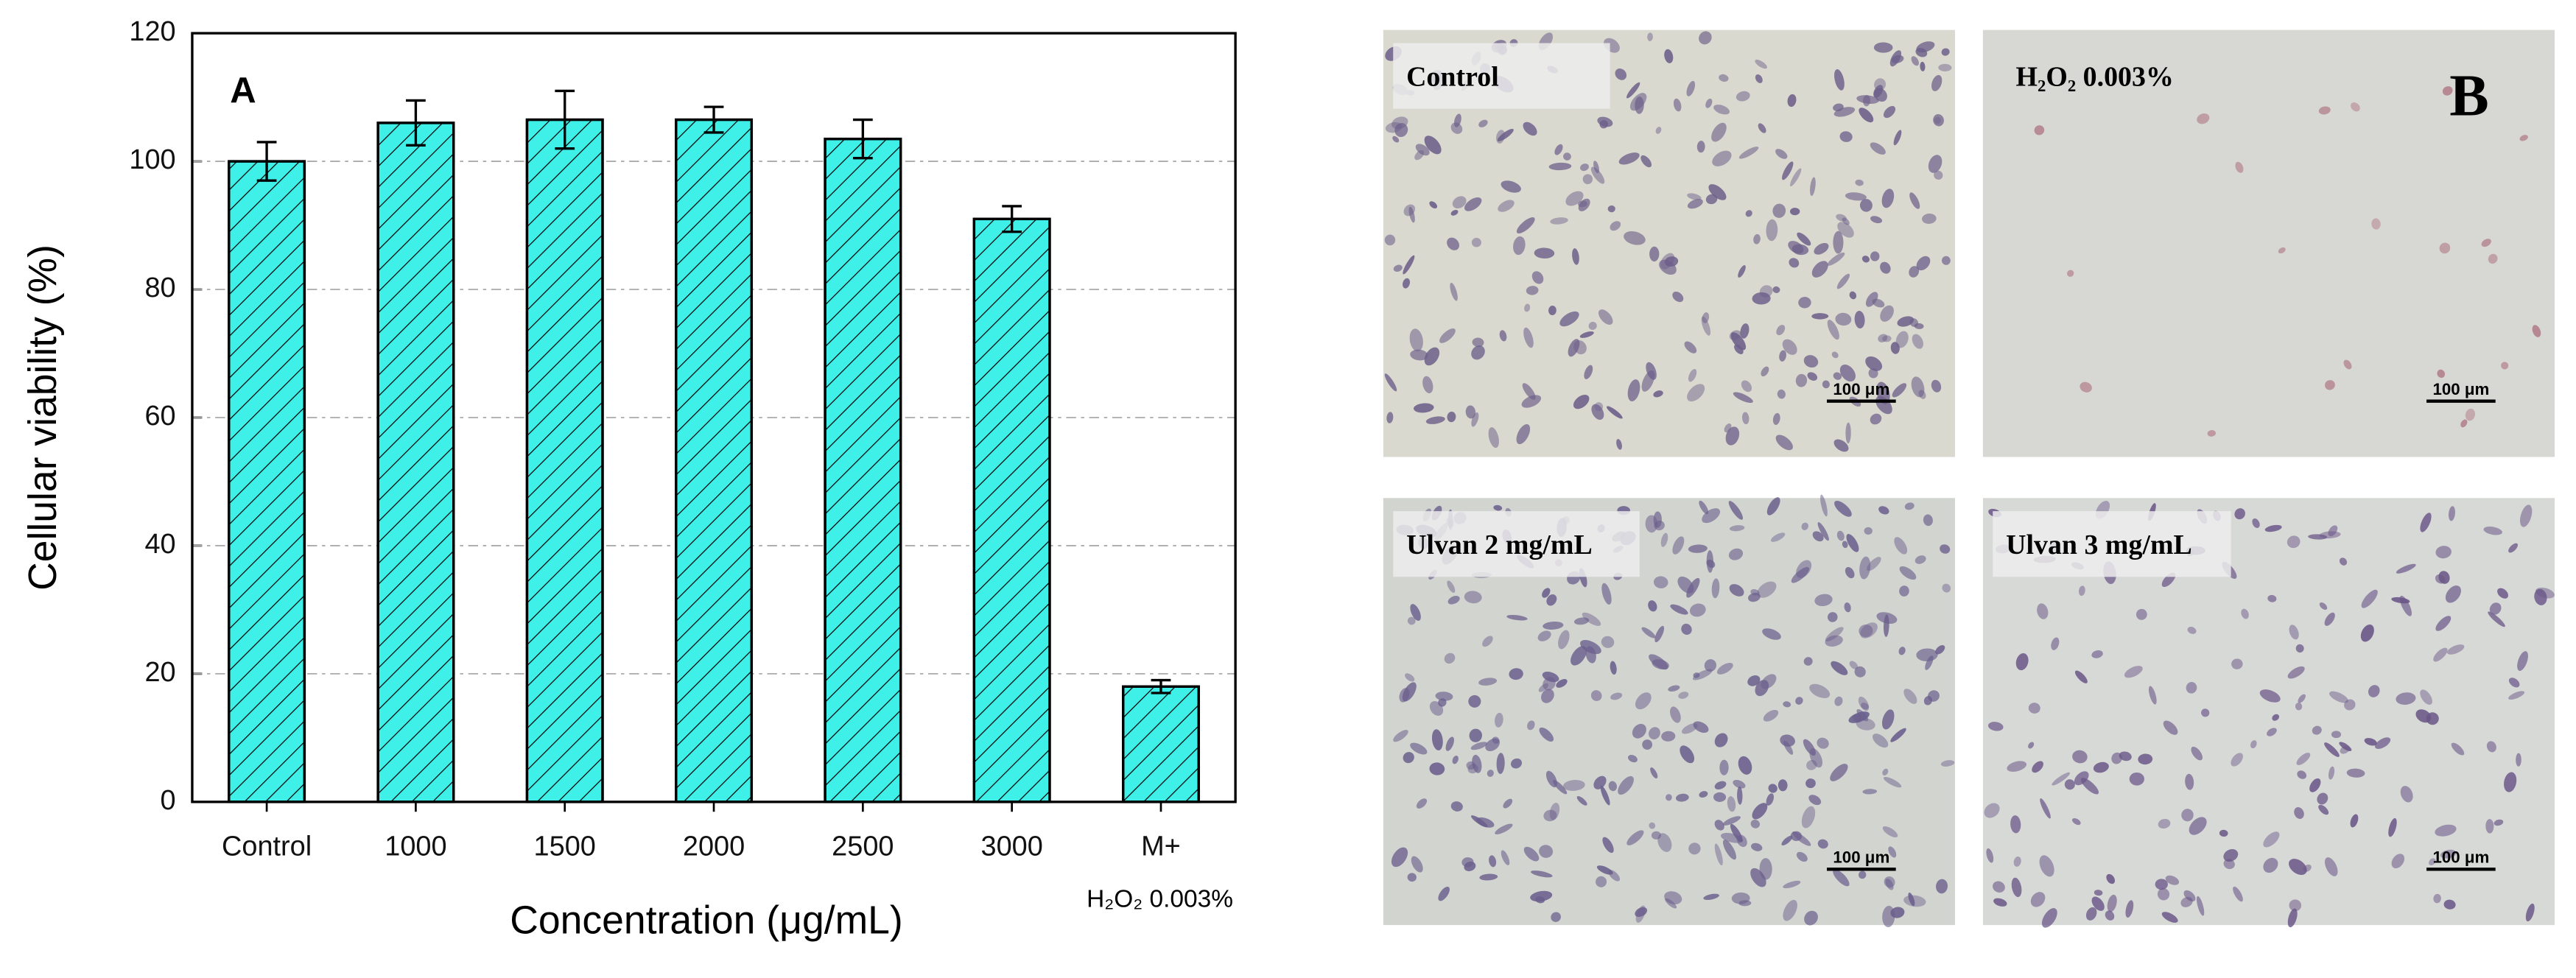 The height and width of the screenshot is (978, 2576). Describe the element at coordinates (159, 417) in the screenshot. I see `y-tick-label: 60` at that location.